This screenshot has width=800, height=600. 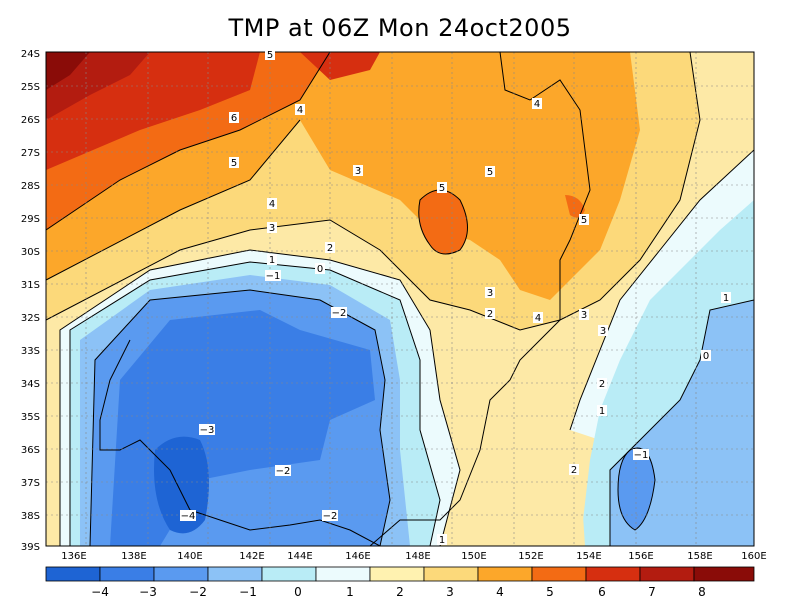 What do you see at coordinates (350, 592) in the screenshot?
I see `colorbar-label: 1` at bounding box center [350, 592].